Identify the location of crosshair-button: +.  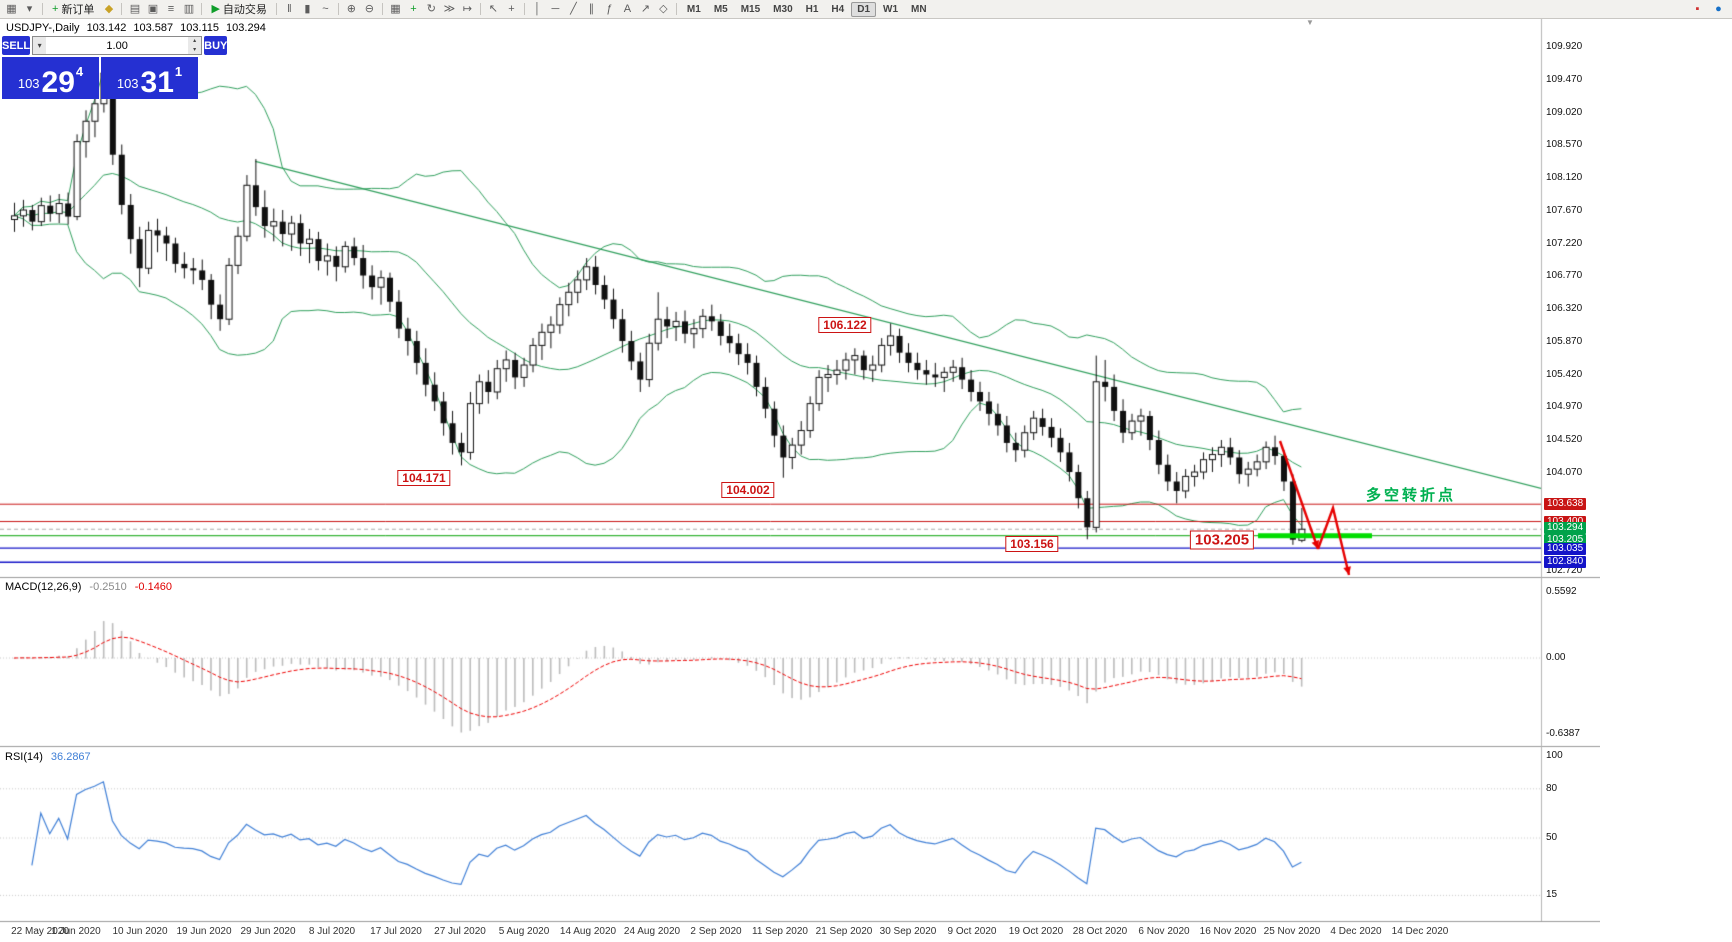
(511, 9).